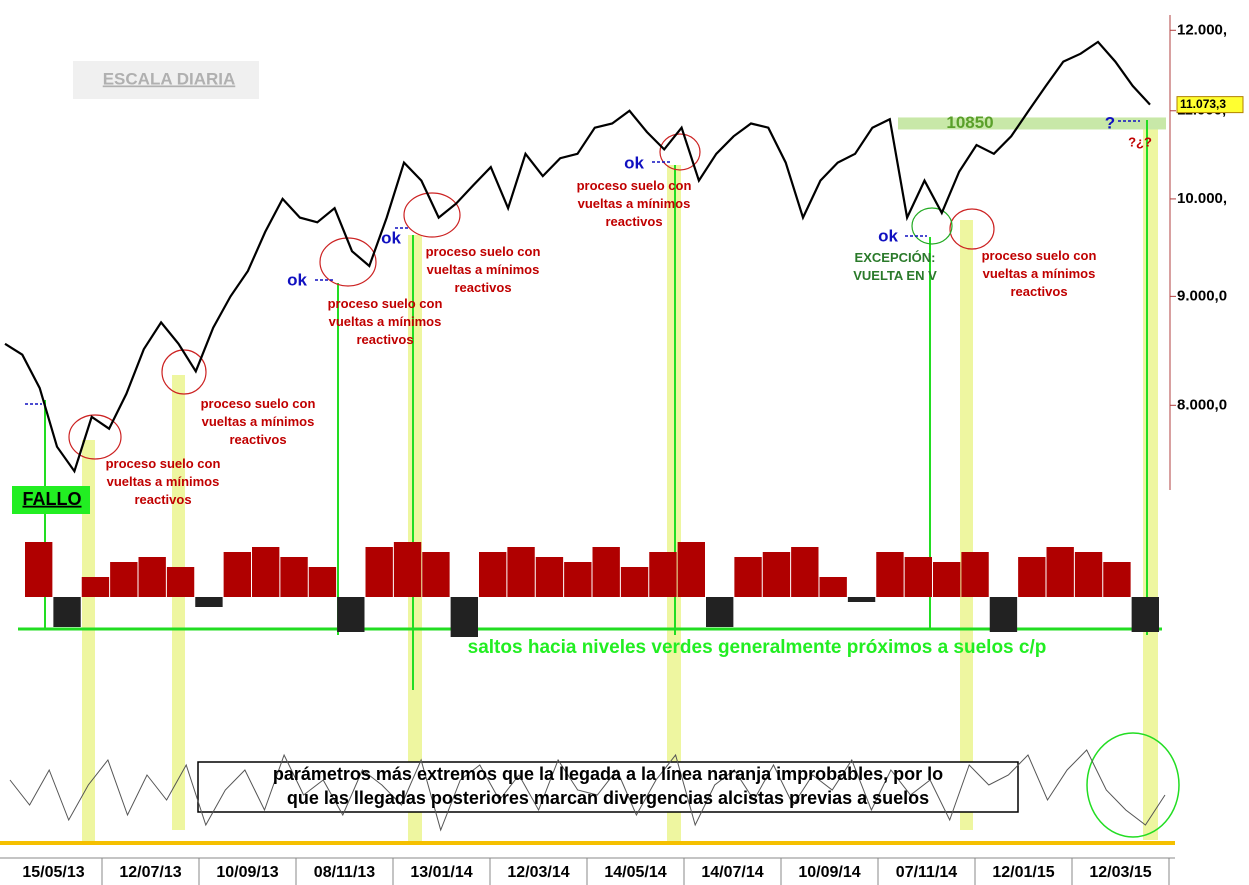  Describe the element at coordinates (829, 872) in the screenshot. I see `x-tick-label: 10/09/14` at that location.